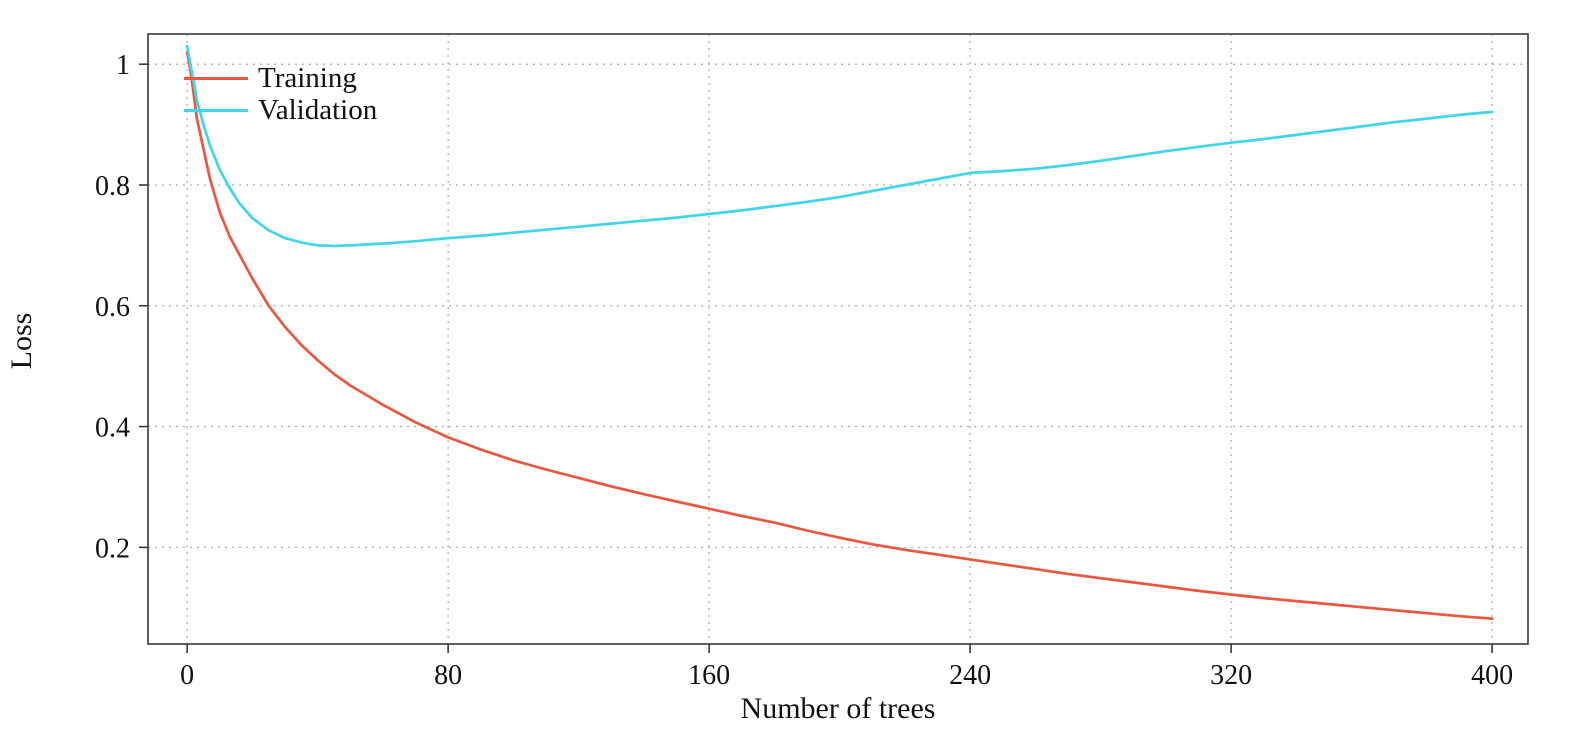 This screenshot has height=750, width=1596. Describe the element at coordinates (123, 65) in the screenshot. I see `y-tick-label: 1` at that location.